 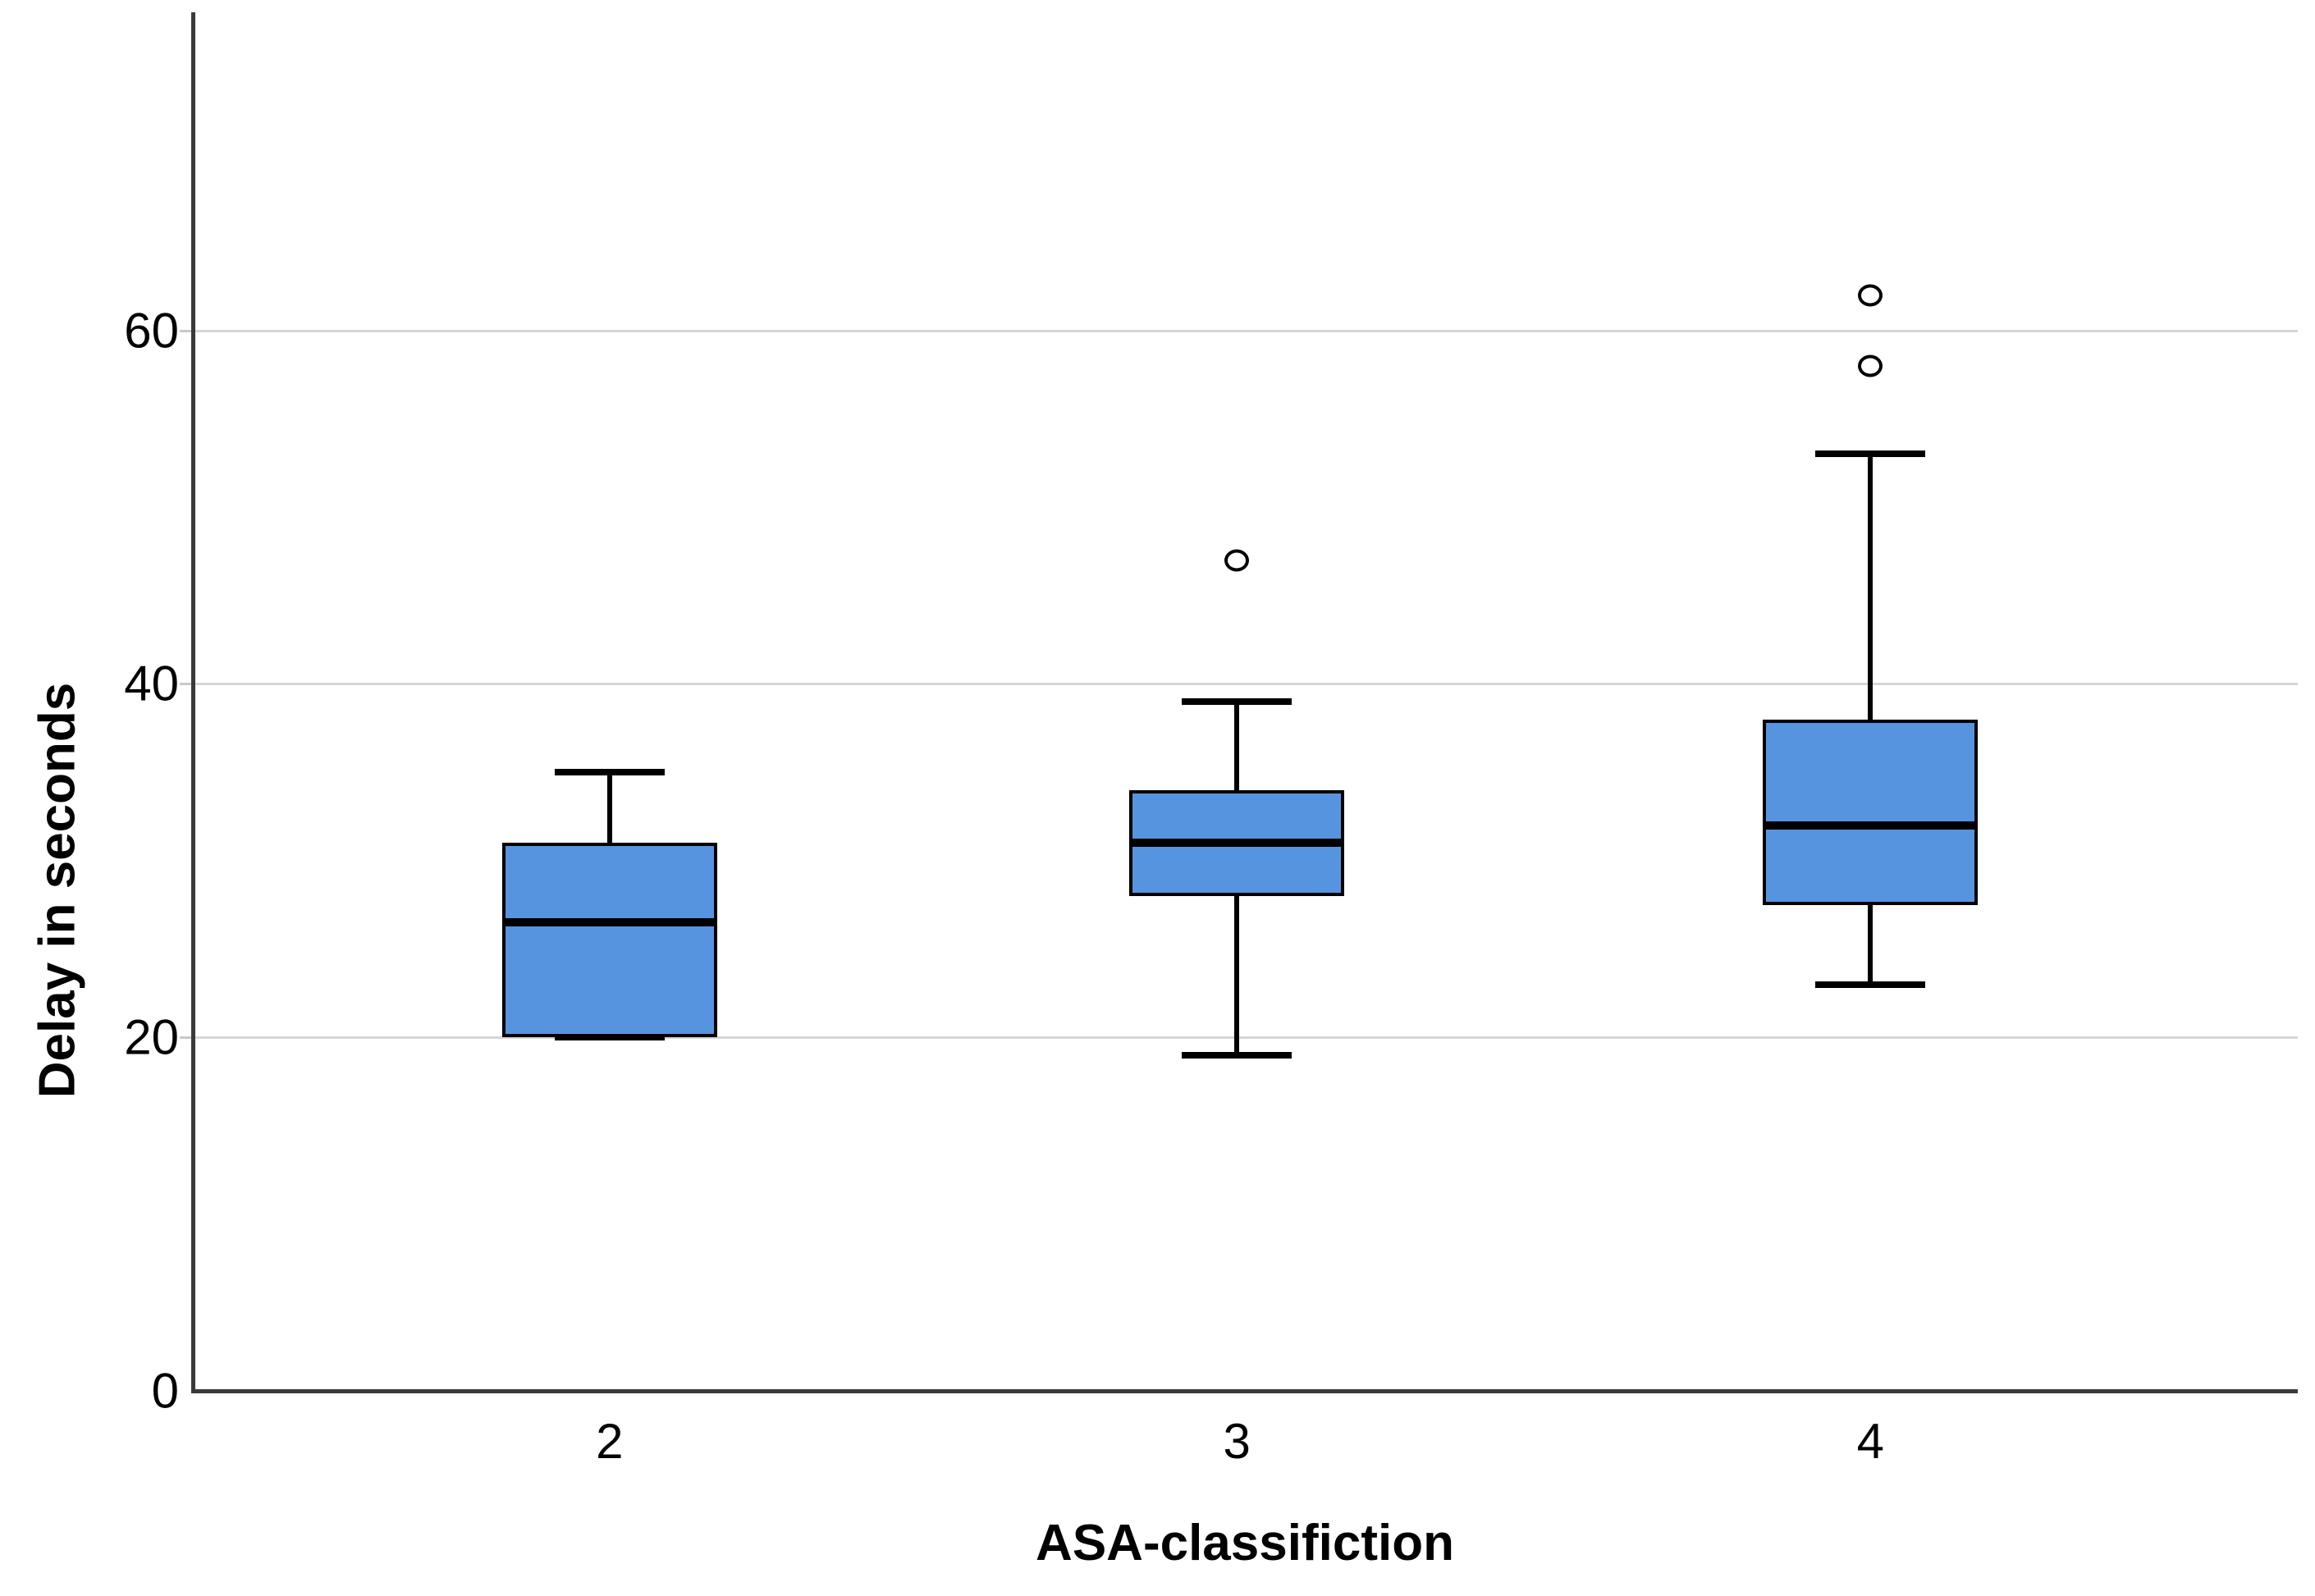 I want to click on x-axis-title: ASA-classifiction, so click(x=1245, y=1543).